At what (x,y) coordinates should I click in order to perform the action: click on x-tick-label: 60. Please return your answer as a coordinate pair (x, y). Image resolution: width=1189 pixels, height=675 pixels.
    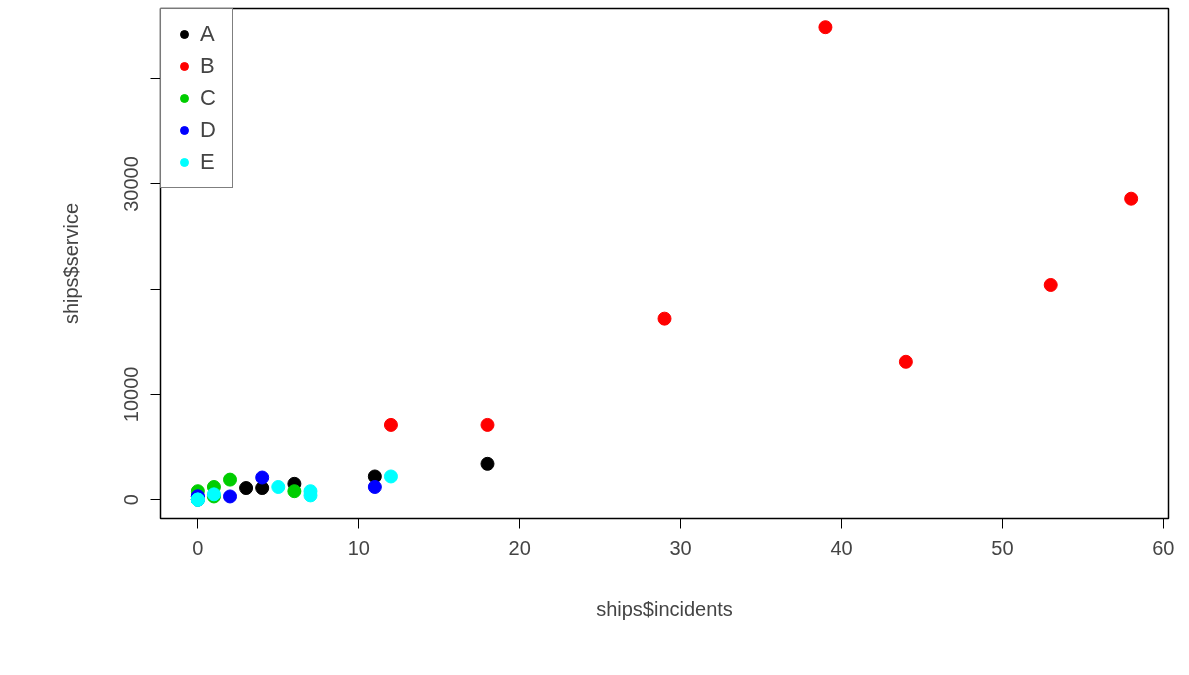
    Looking at the image, I should click on (1163, 547).